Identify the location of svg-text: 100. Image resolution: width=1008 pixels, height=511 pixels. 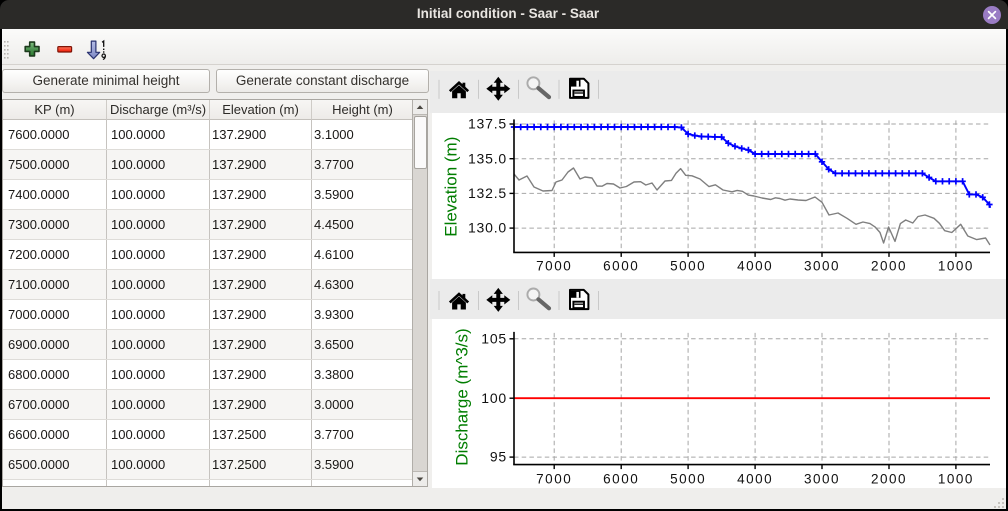
(494, 398).